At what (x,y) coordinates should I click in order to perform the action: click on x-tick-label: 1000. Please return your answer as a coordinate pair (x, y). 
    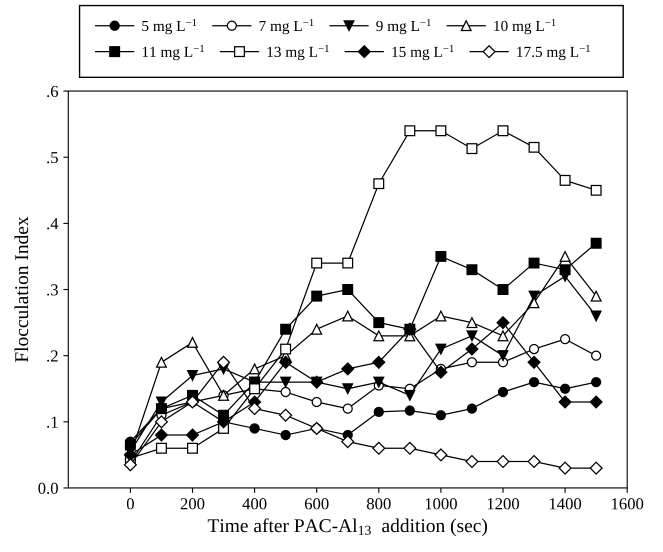
    Looking at the image, I should click on (441, 504).